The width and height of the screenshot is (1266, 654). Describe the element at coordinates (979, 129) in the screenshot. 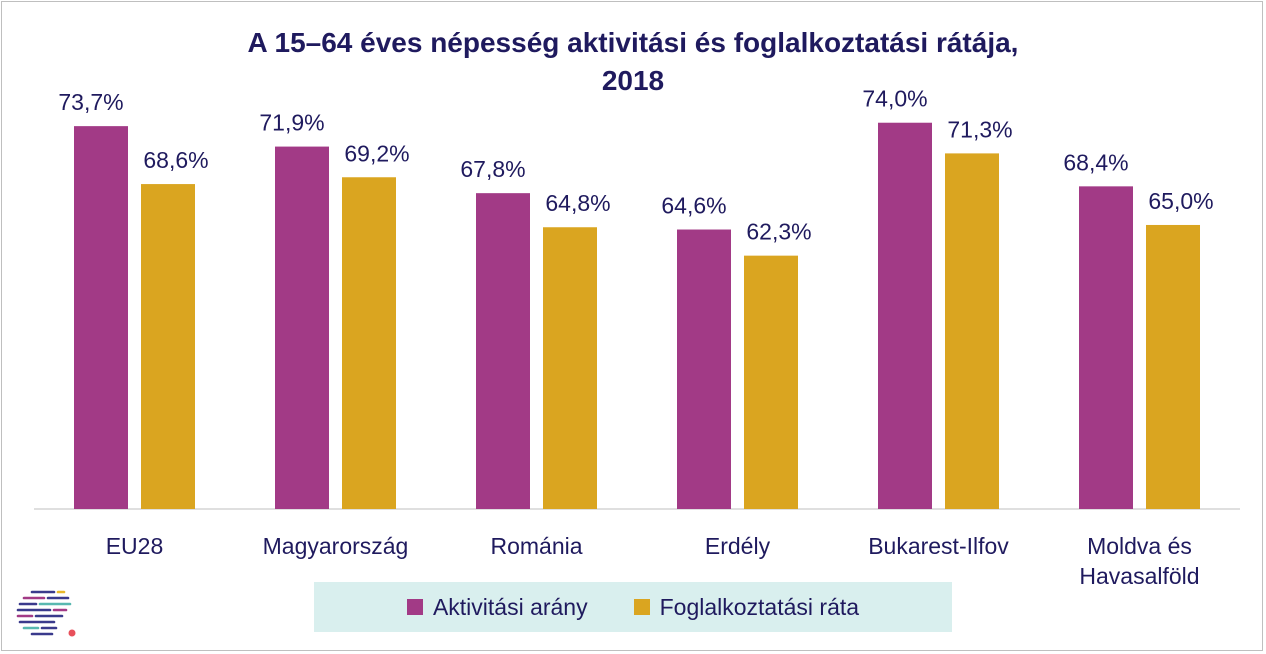

I see `data-label-employment-4: 71,3%` at that location.